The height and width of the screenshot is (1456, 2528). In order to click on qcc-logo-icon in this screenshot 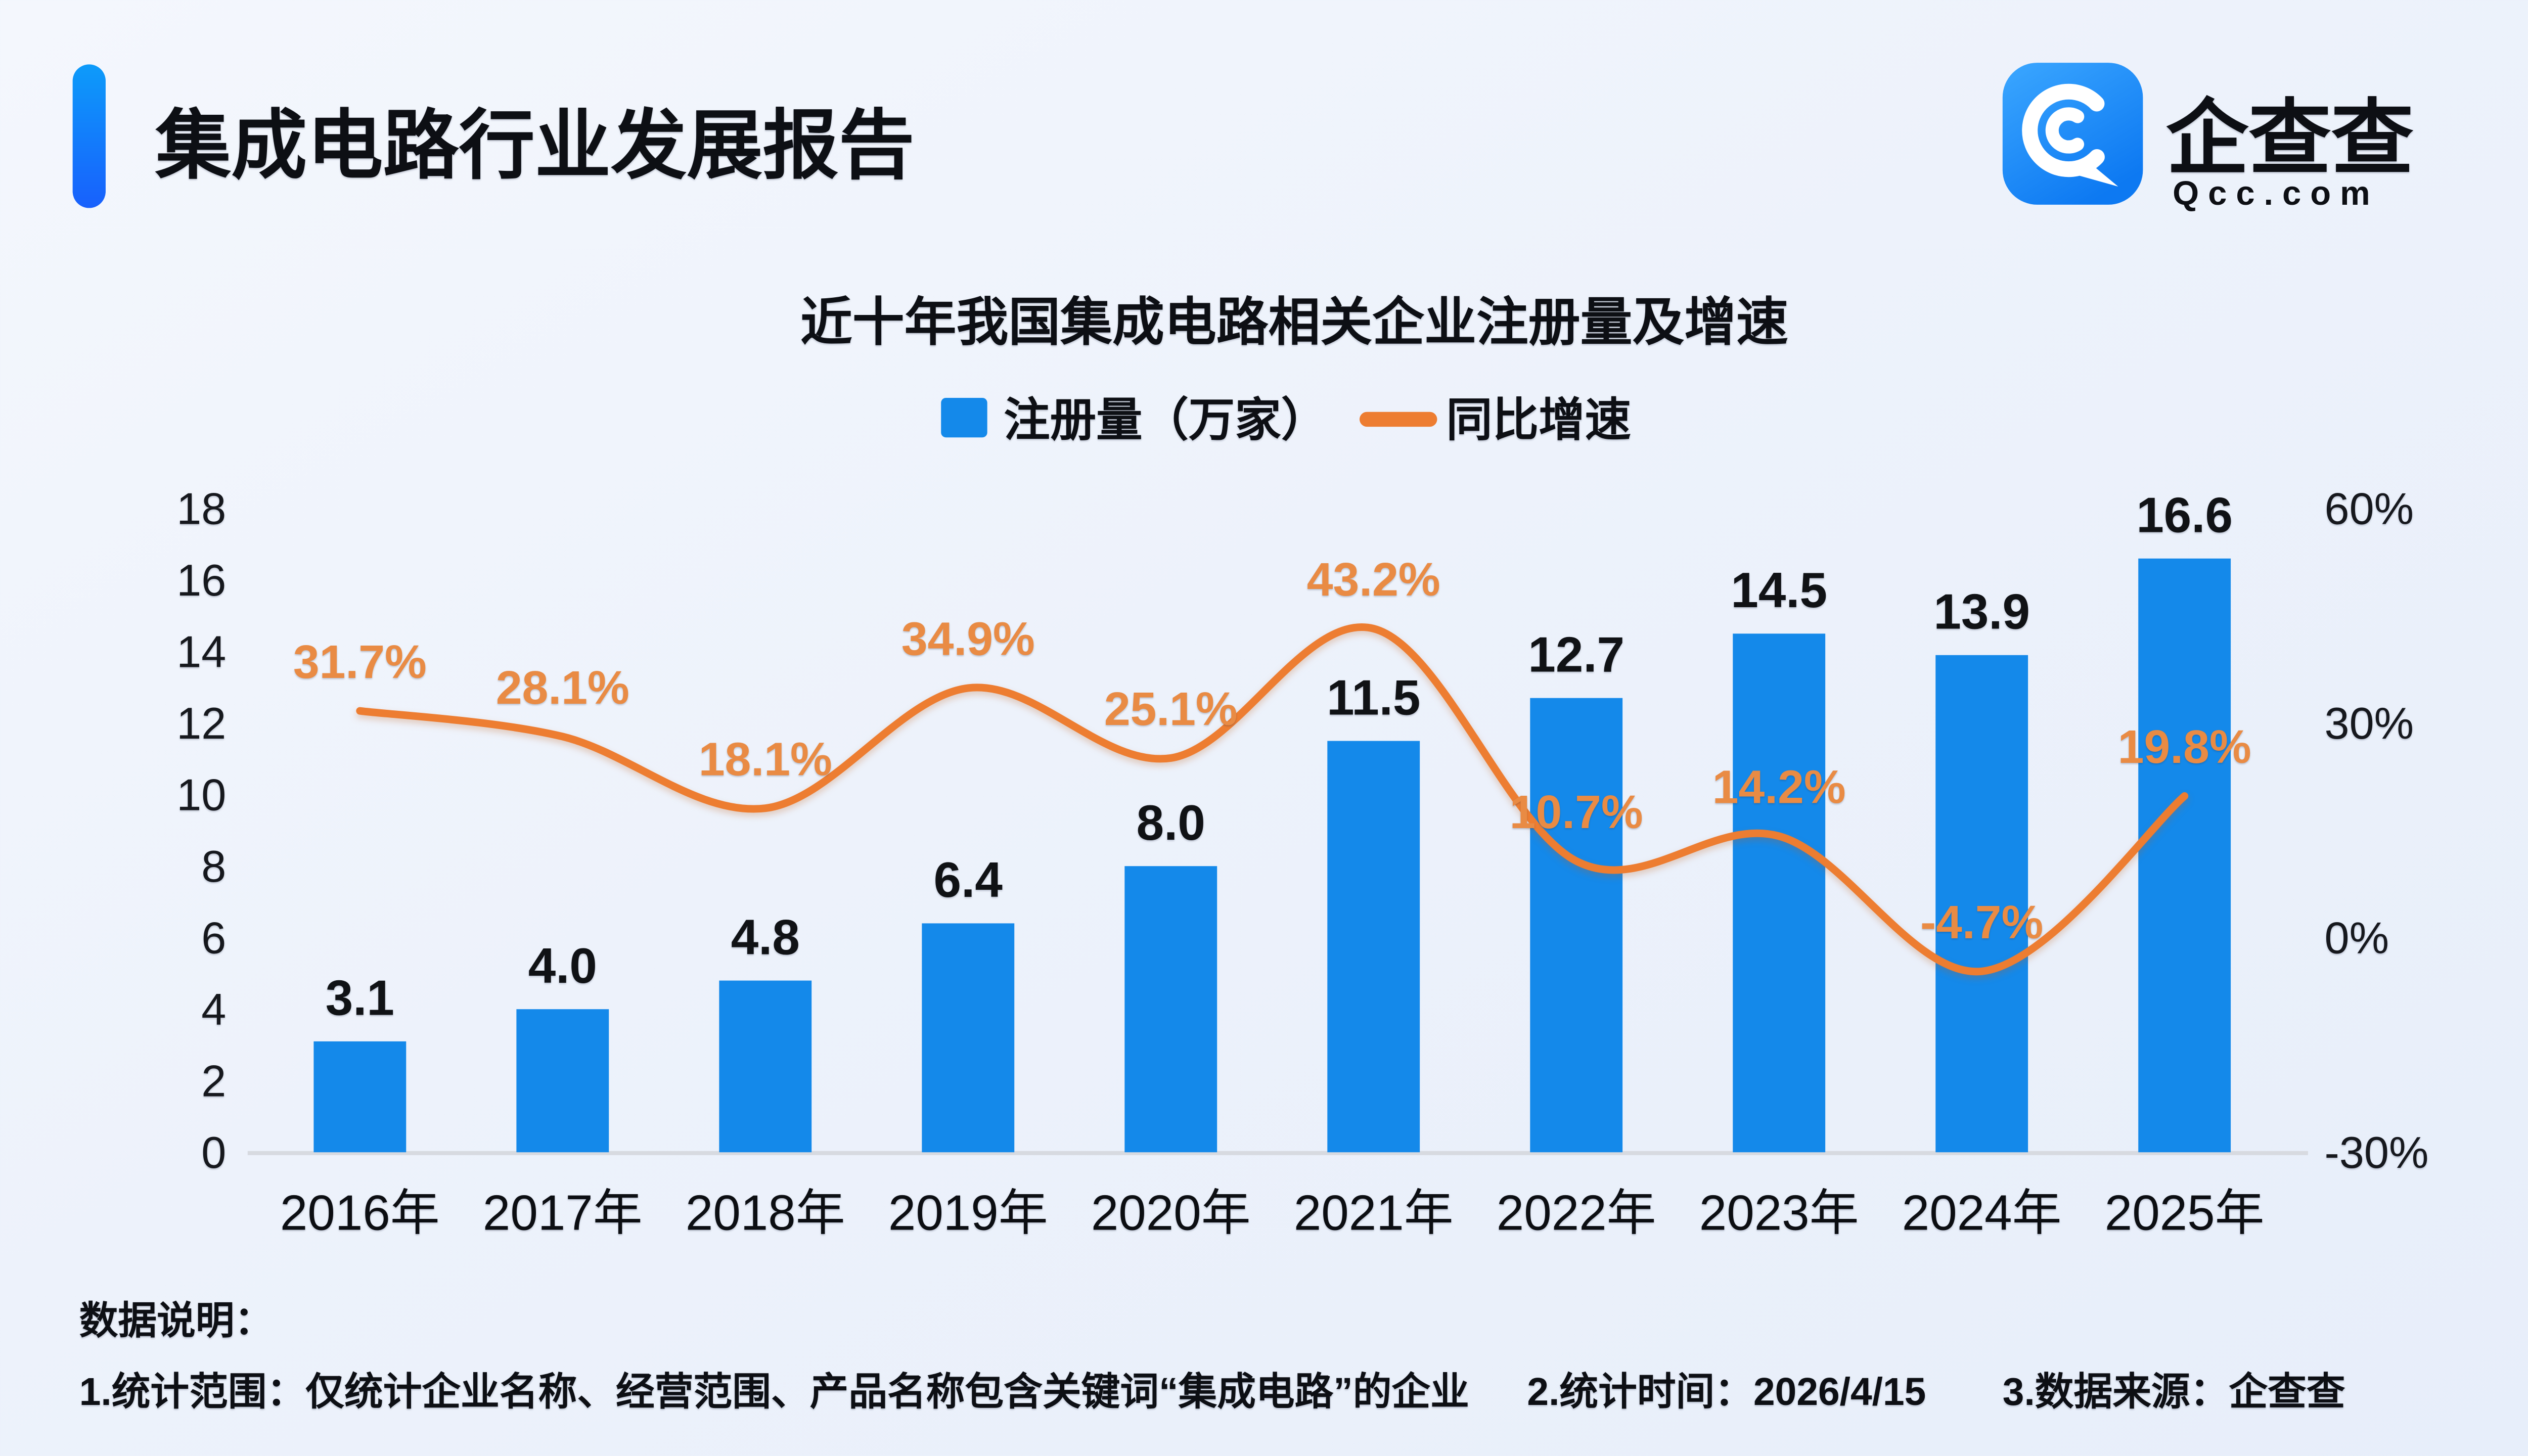, I will do `click(2073, 134)`.